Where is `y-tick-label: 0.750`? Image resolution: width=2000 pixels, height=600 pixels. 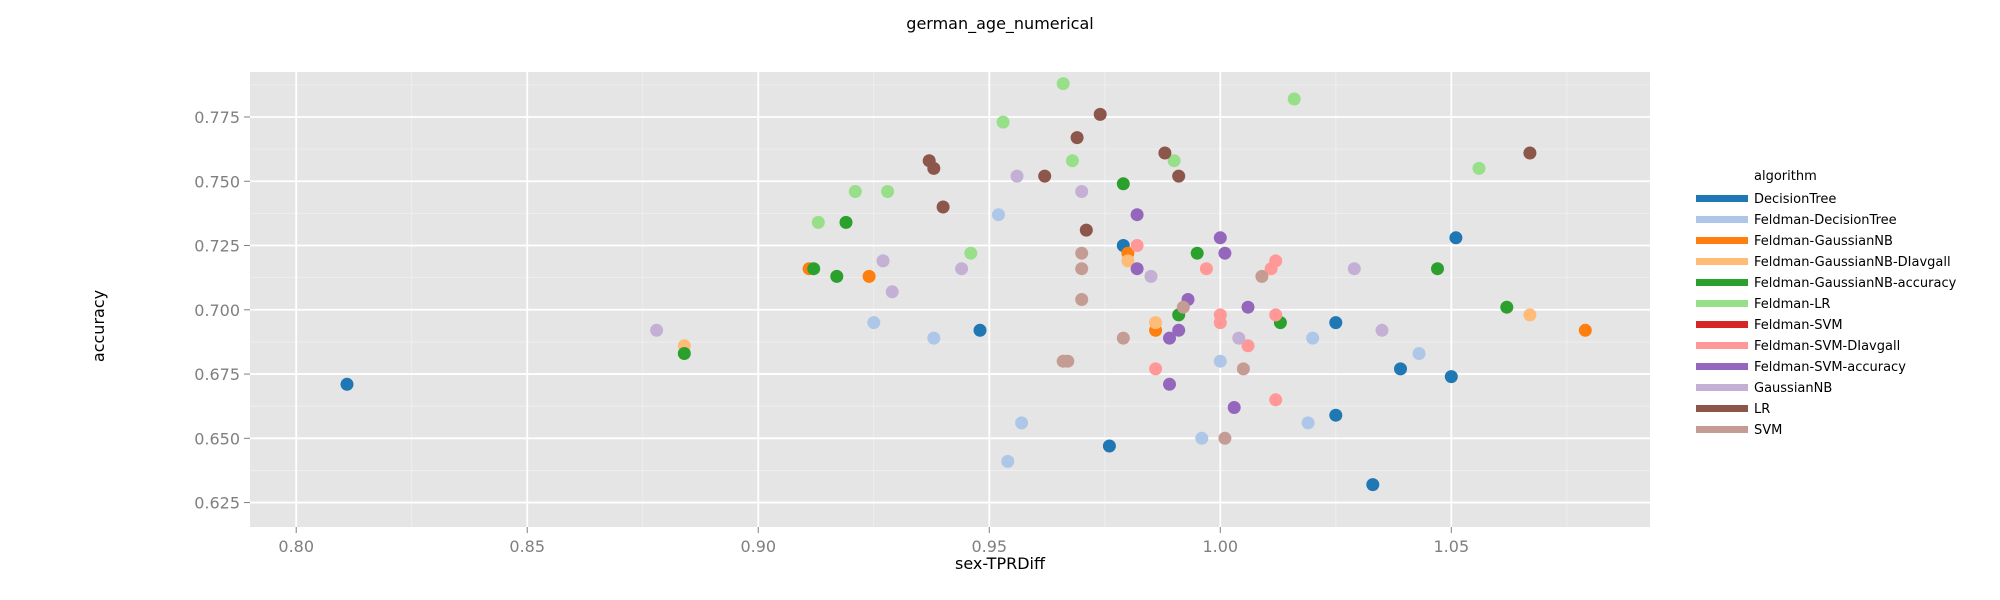 y-tick-label: 0.750 is located at coordinates (217, 181).